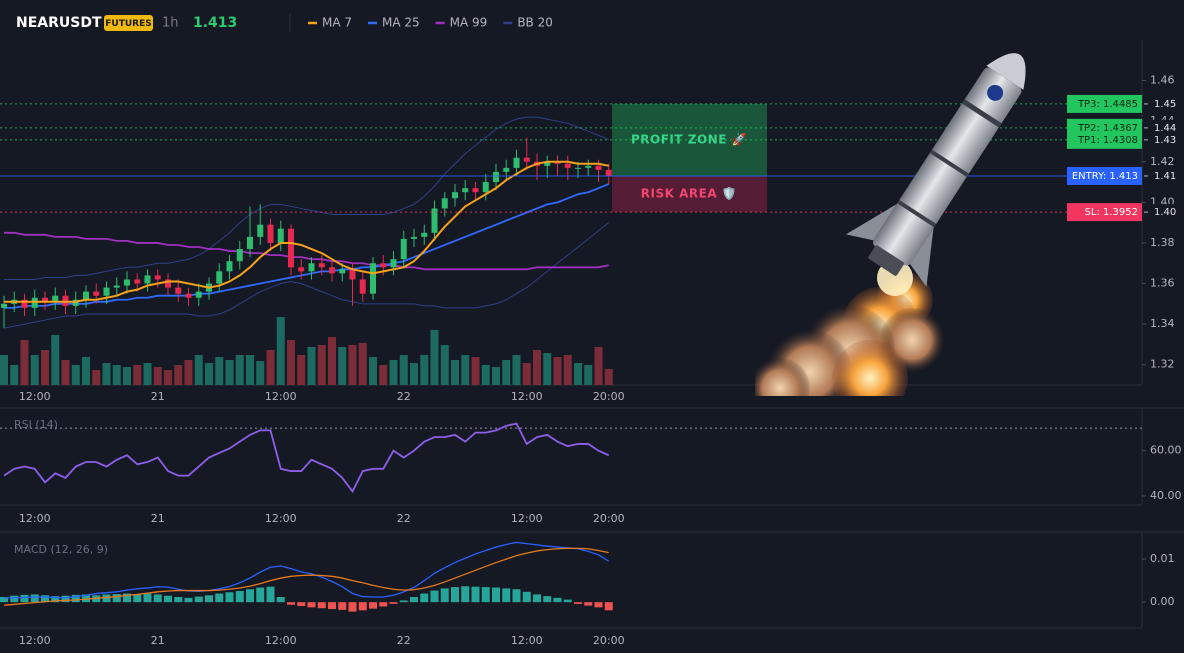 Image resolution: width=1184 pixels, height=653 pixels. Describe the element at coordinates (1162, 364) in the screenshot. I see `y-tick-label: 1.32` at that location.